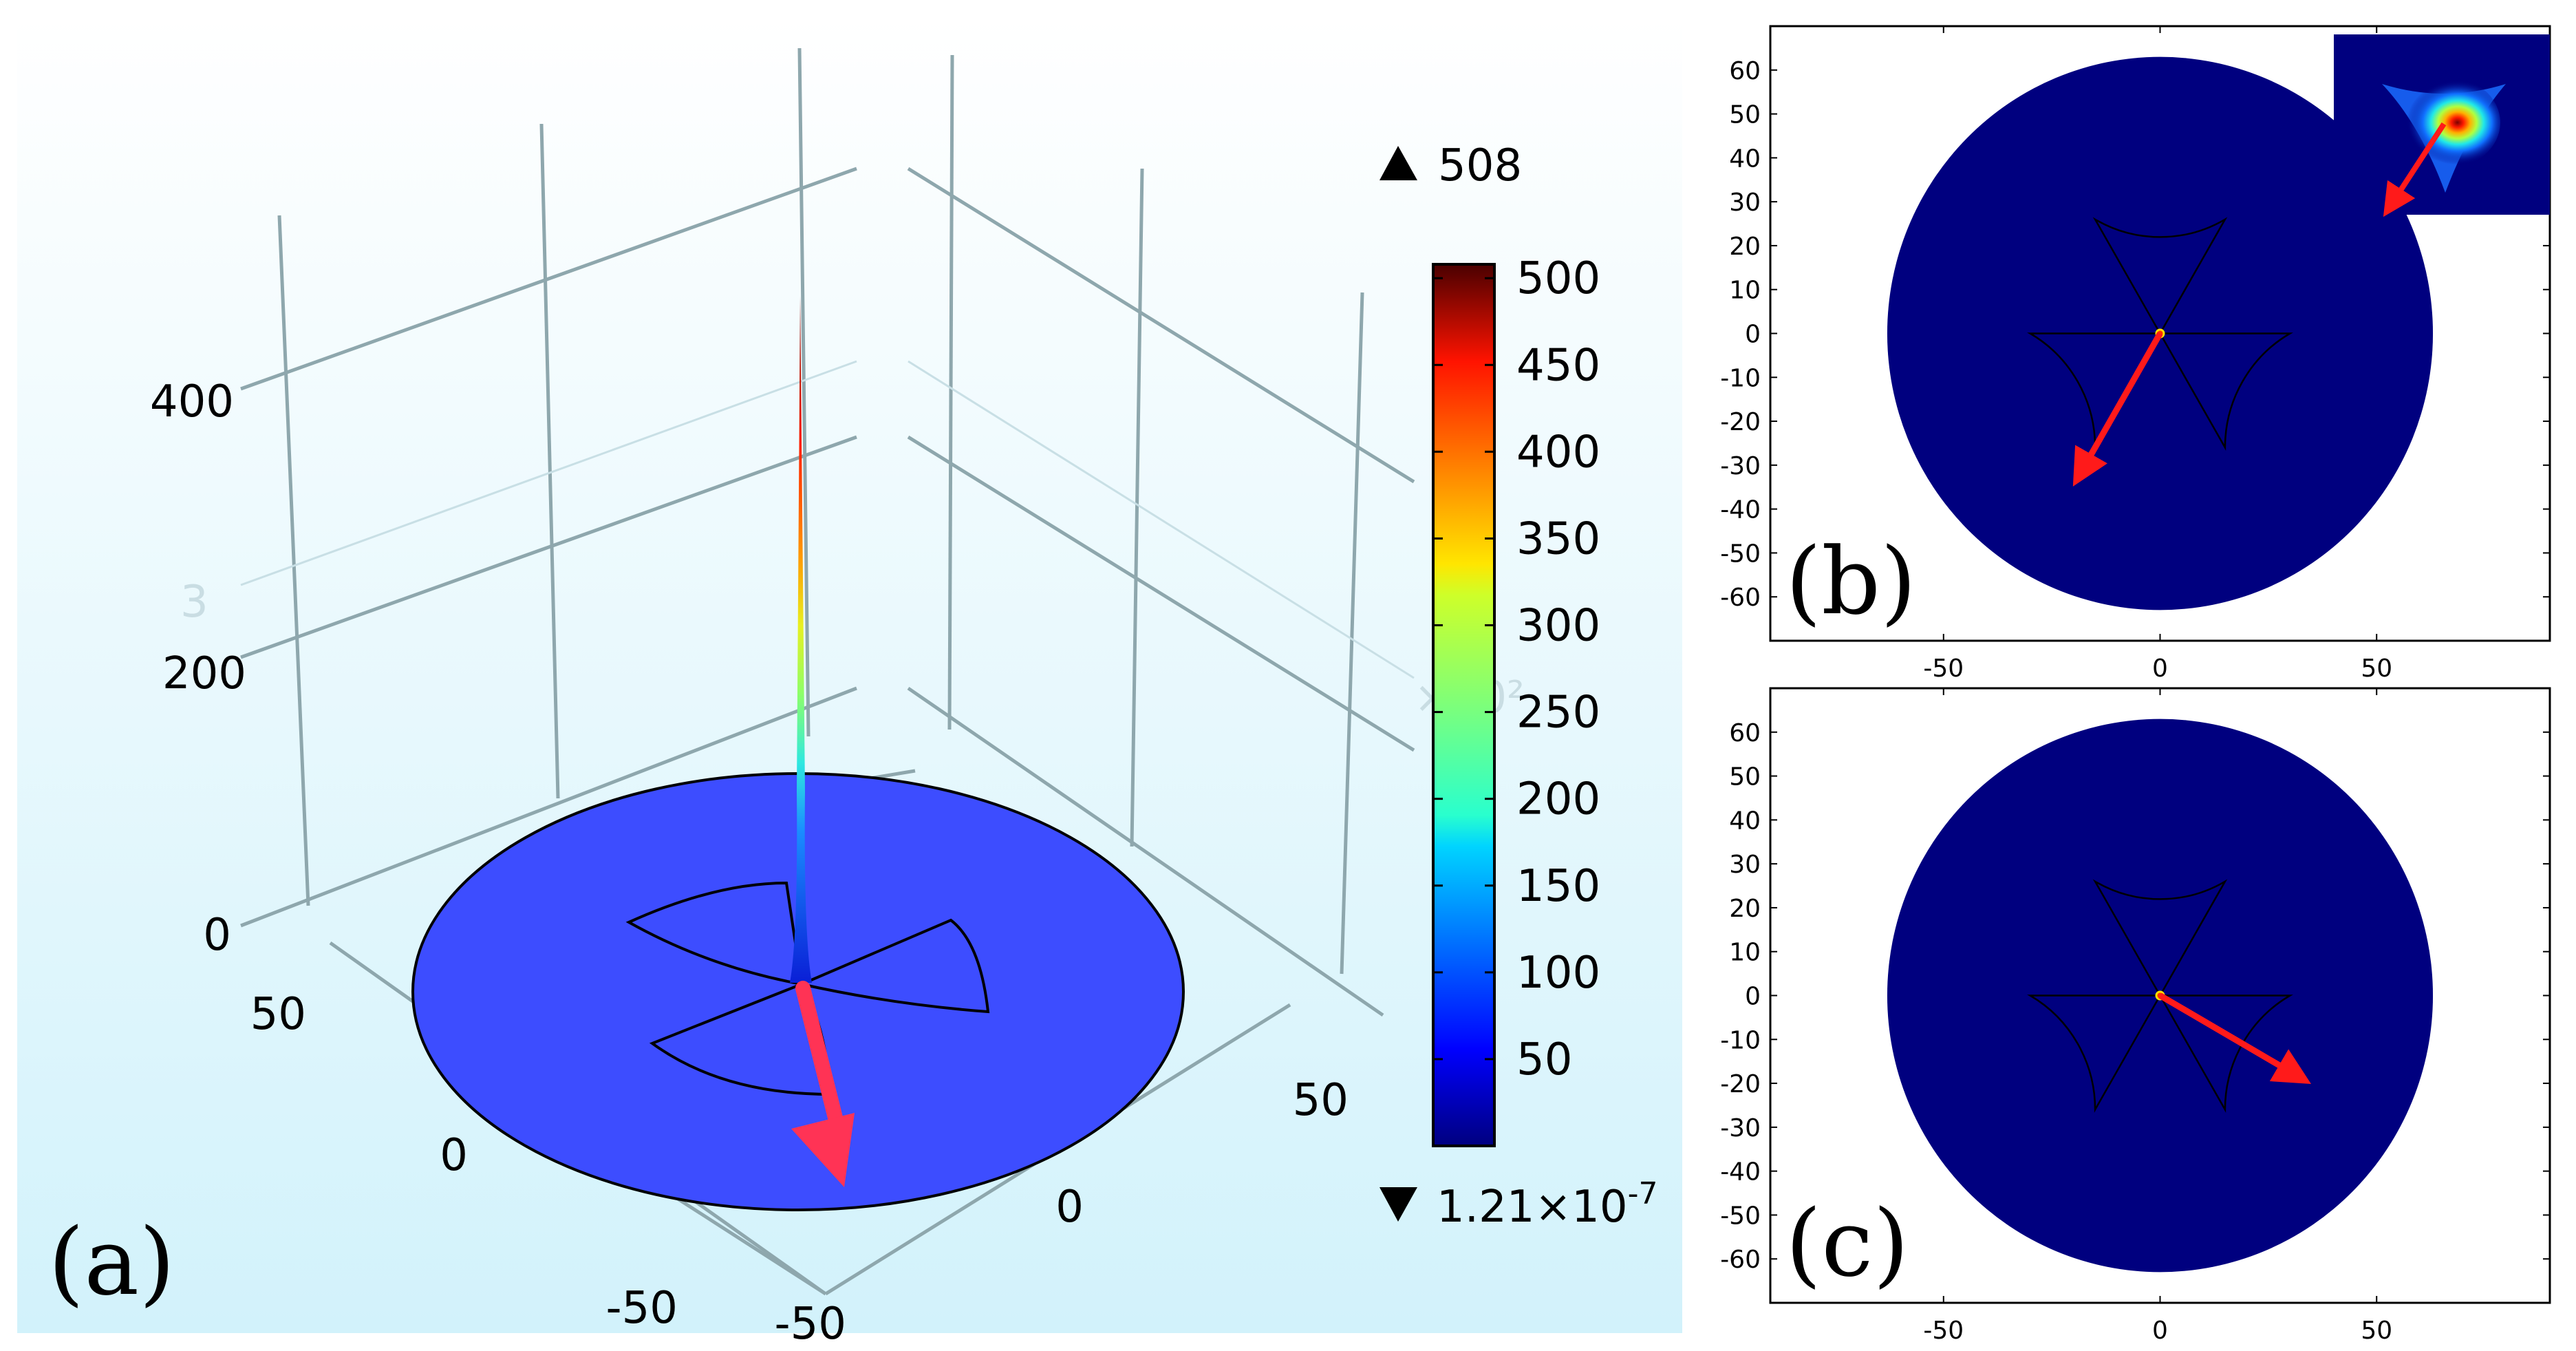 The height and width of the screenshot is (1351, 2576). I want to click on colorbar-tick-label: 250, so click(1558, 713).